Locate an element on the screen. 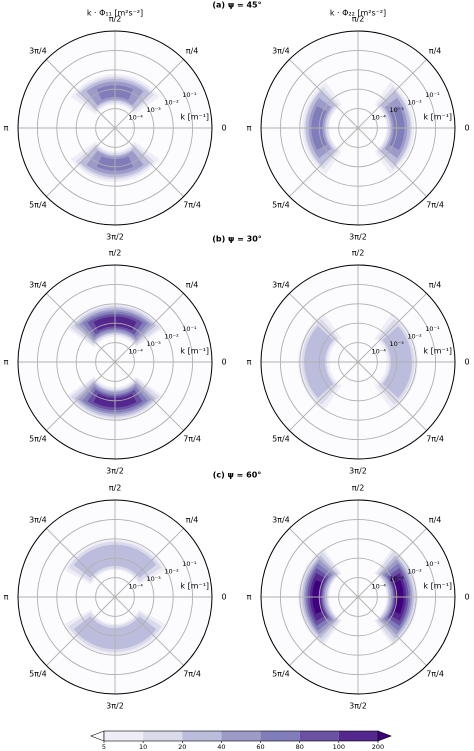 This screenshot has height=751, width=474. colorbar-tick-label: 10 is located at coordinates (143, 747).